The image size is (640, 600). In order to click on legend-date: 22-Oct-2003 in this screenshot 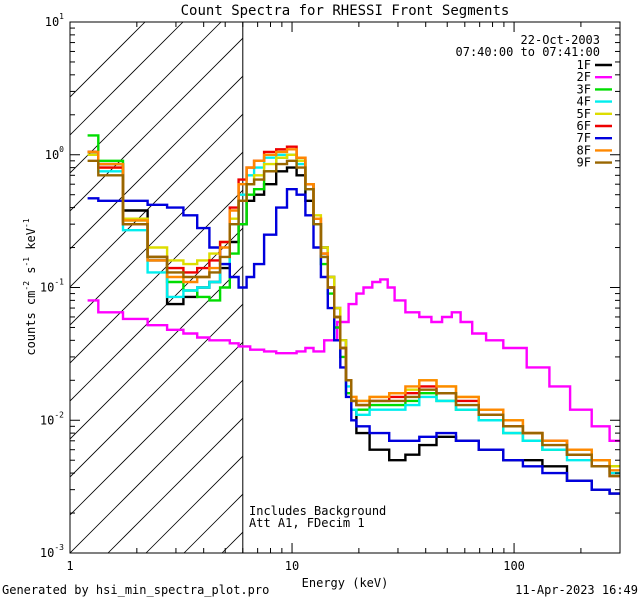, I will do `click(560, 40)`.